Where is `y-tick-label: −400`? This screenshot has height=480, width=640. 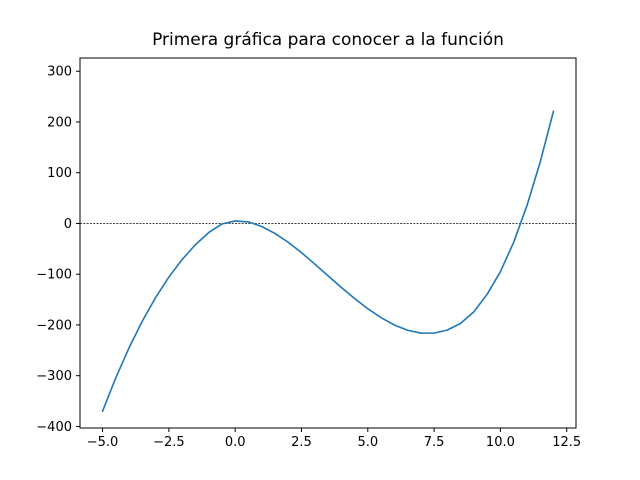 y-tick-label: −400 is located at coordinates (54, 427).